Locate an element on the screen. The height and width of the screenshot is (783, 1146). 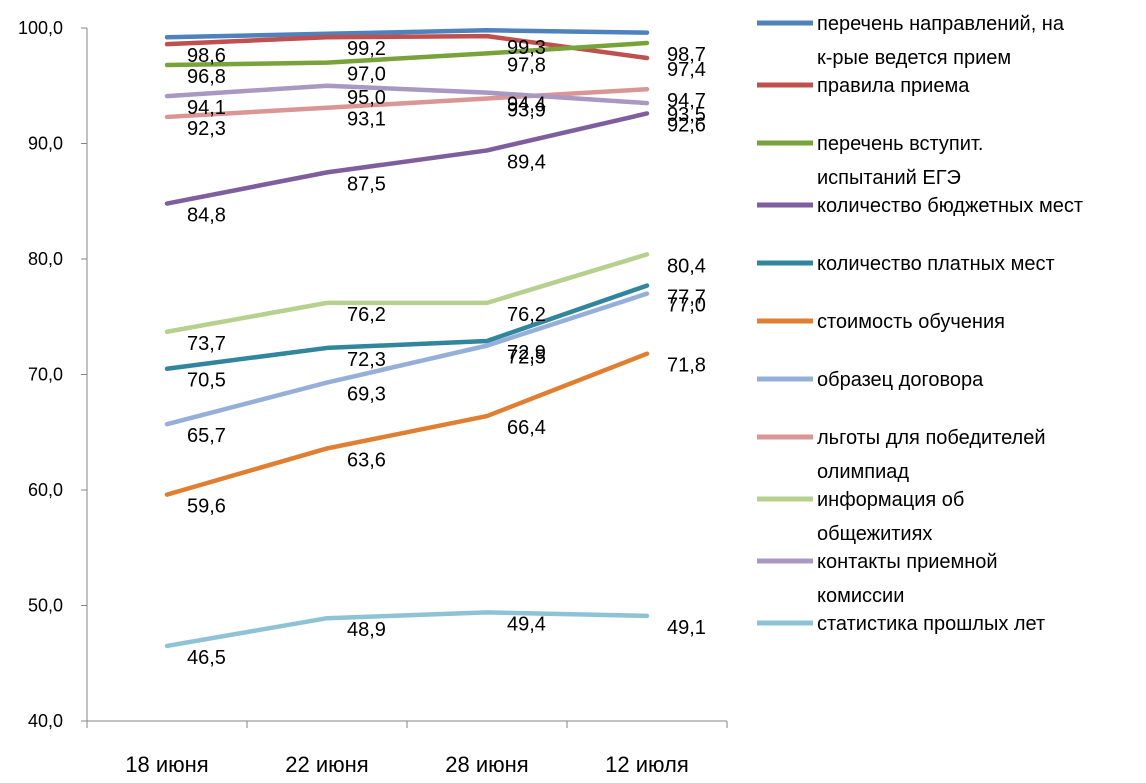
y-tick-label: 90,0 is located at coordinates (45, 144).